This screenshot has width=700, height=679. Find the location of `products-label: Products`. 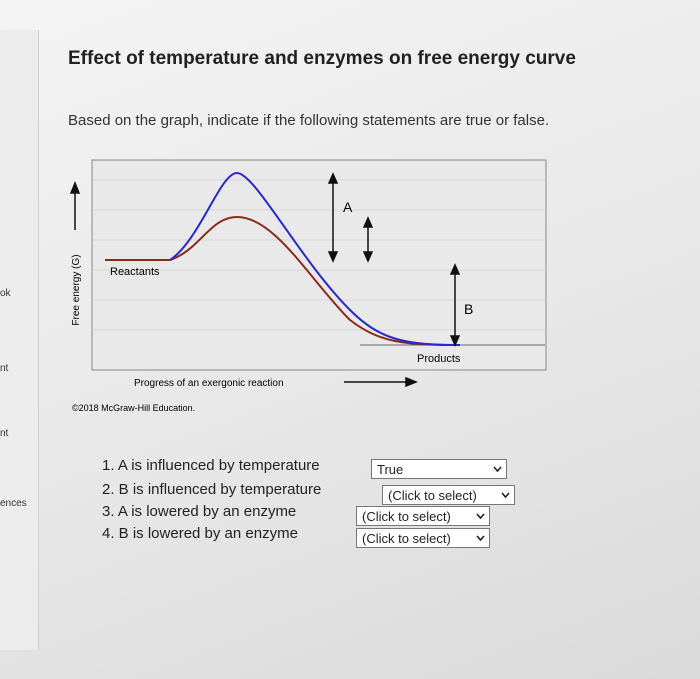

products-label: Products is located at coordinates (439, 359).